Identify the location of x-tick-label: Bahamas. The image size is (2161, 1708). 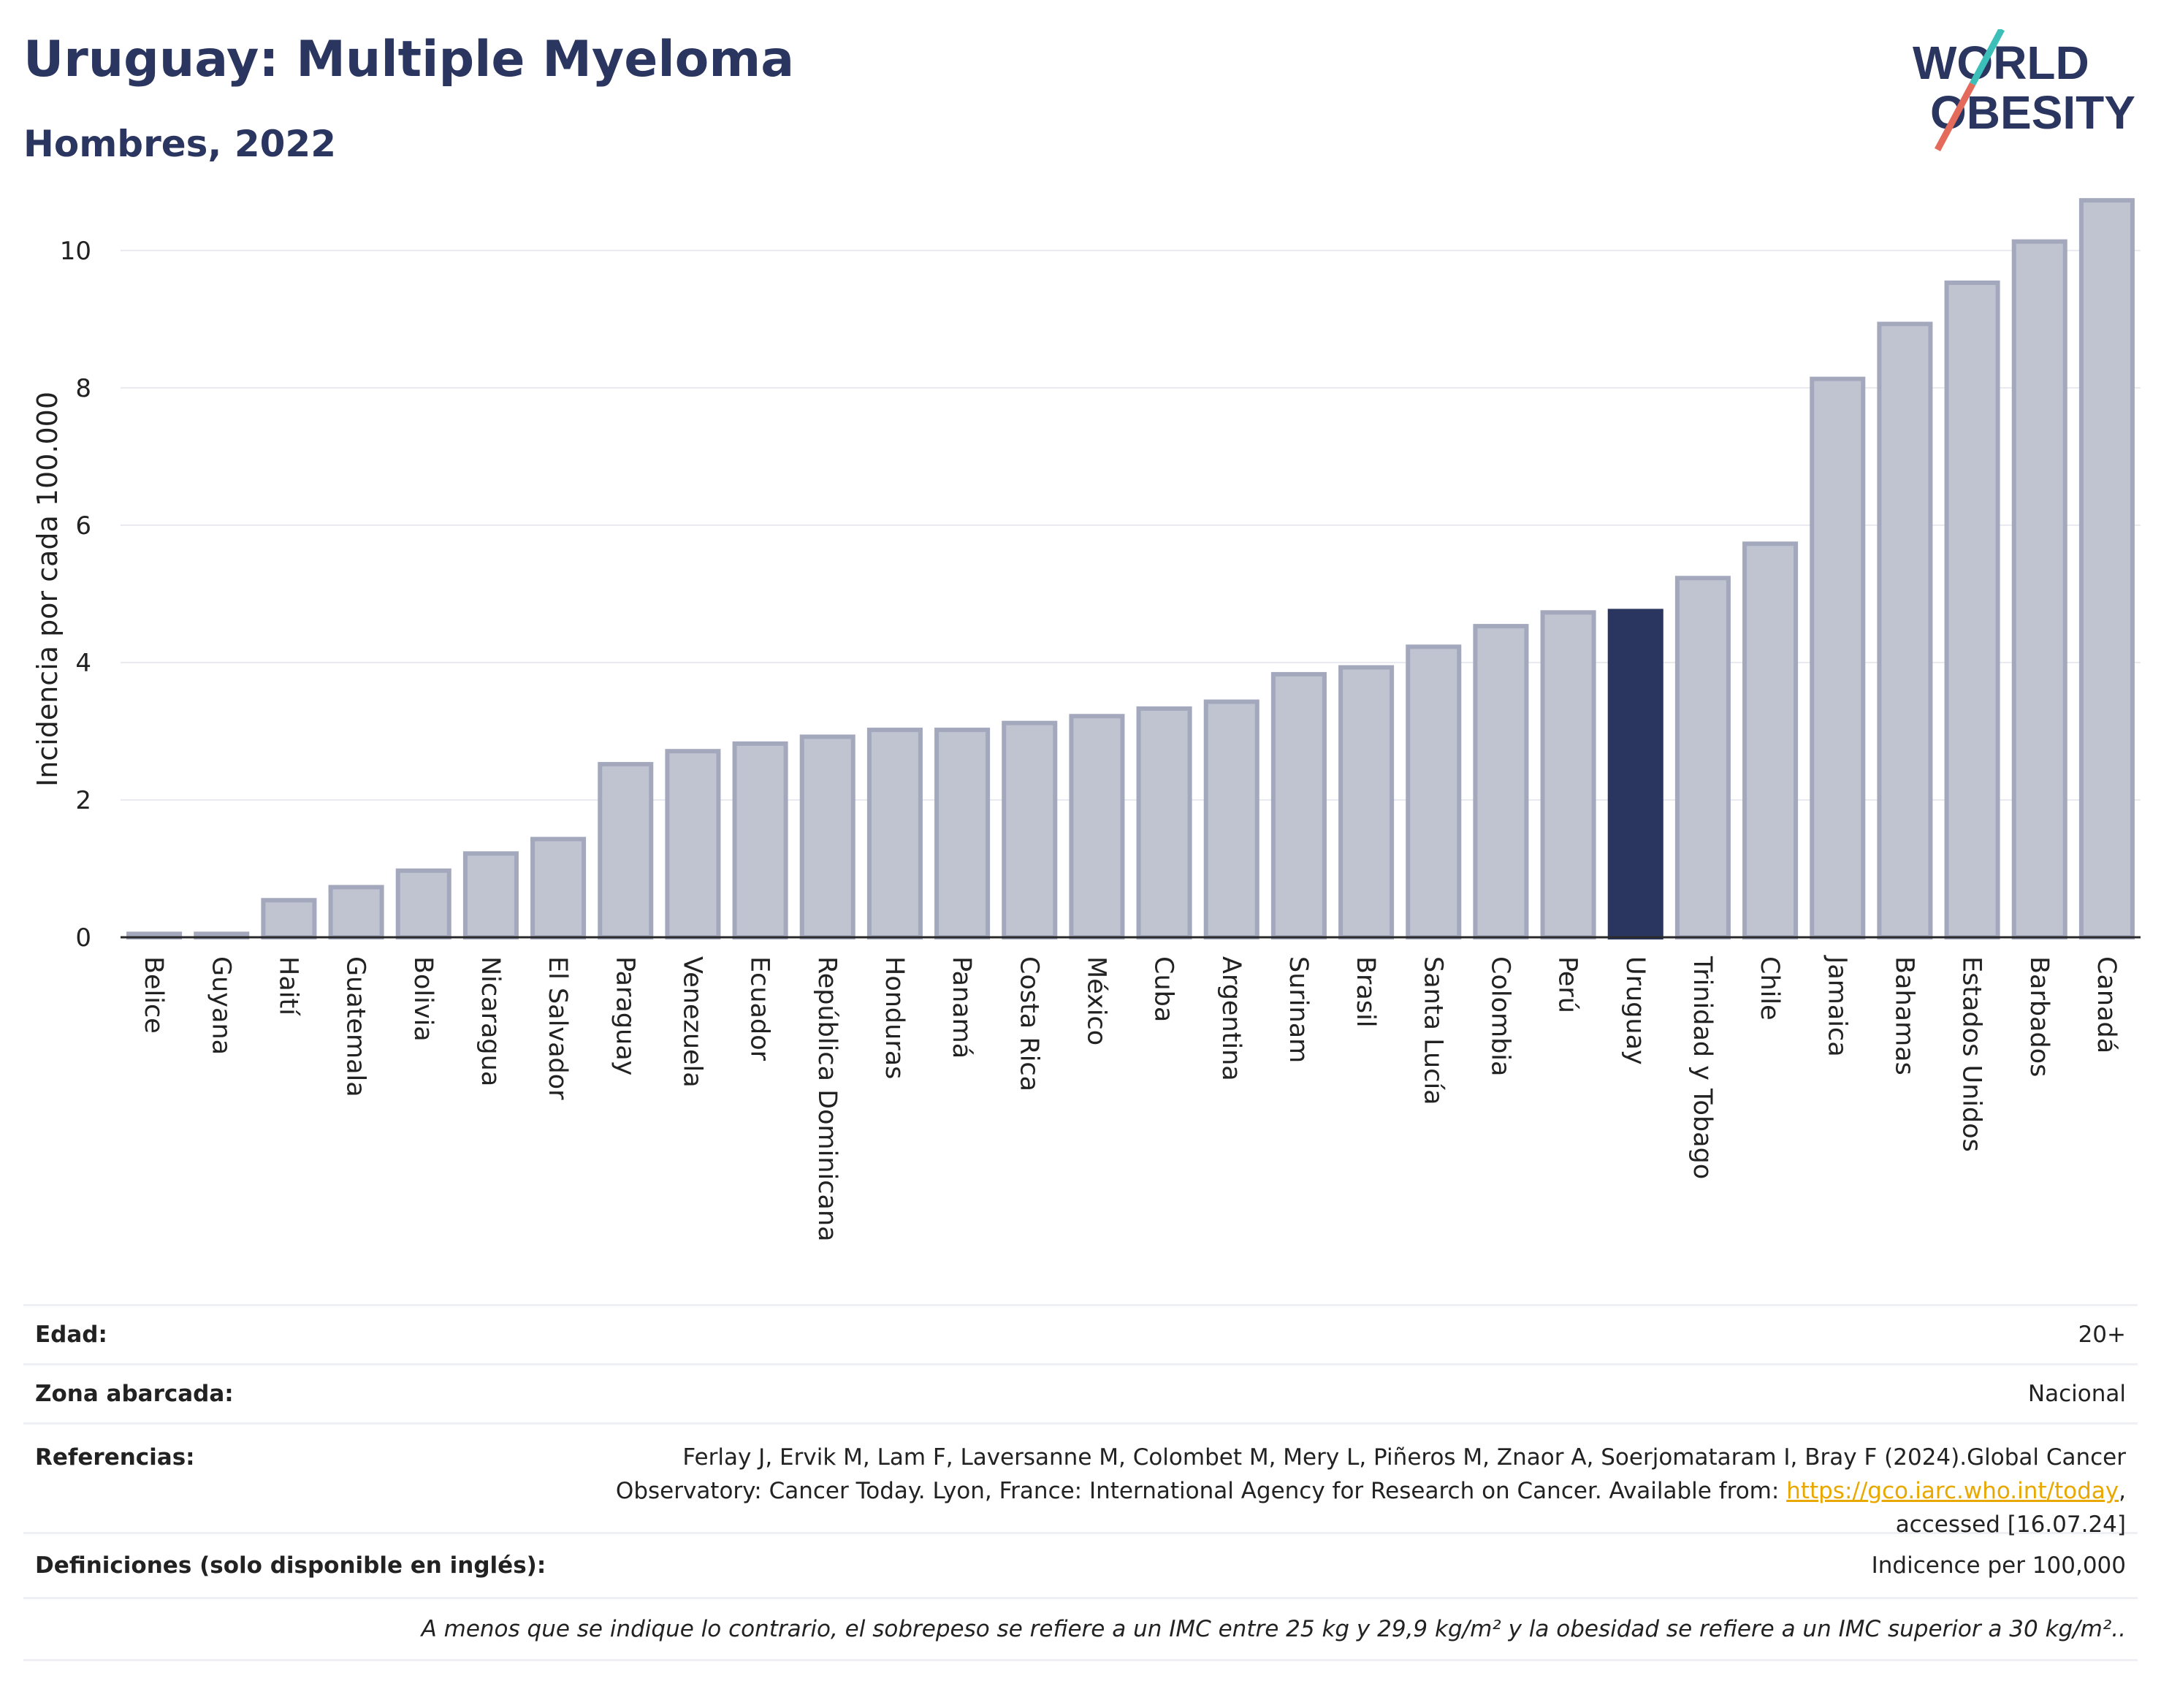
(1904, 1015).